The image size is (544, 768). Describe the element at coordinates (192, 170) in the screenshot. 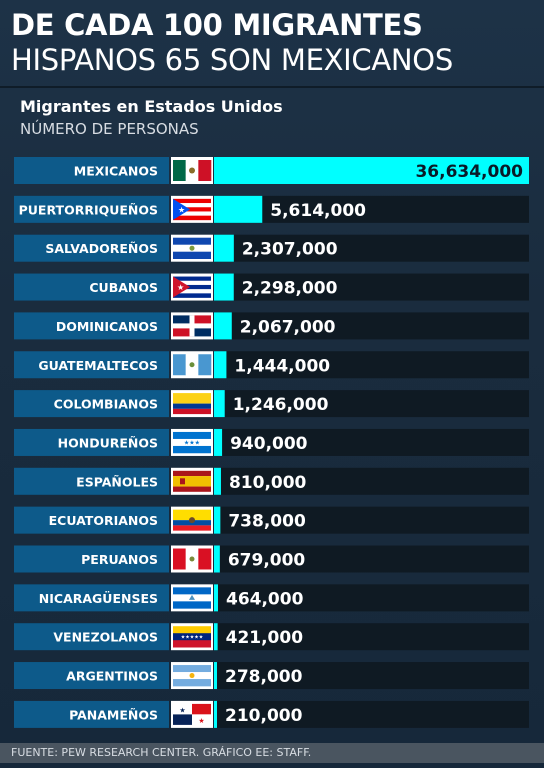

I see `mexico-flag-emblem` at that location.